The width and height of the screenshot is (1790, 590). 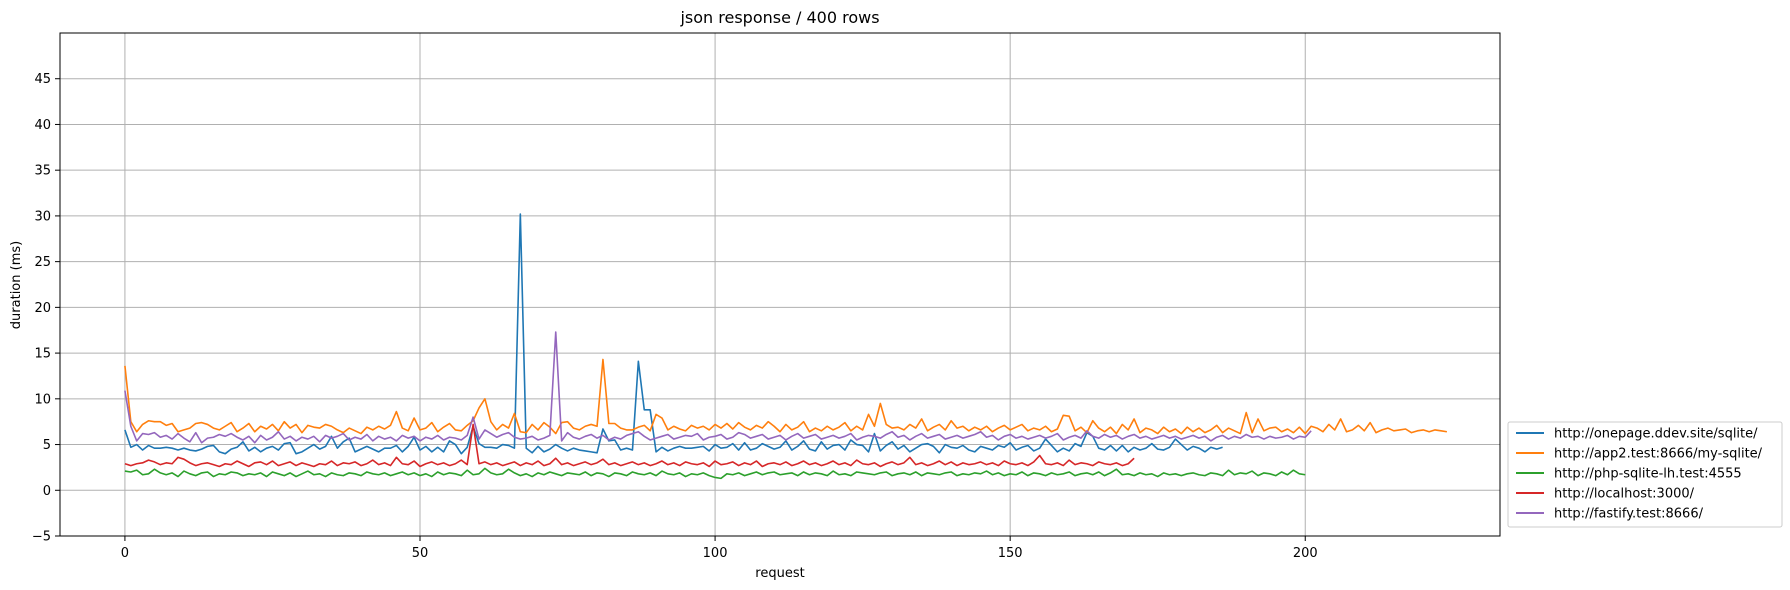 I want to click on y-tick-label: 15, so click(x=42, y=354).